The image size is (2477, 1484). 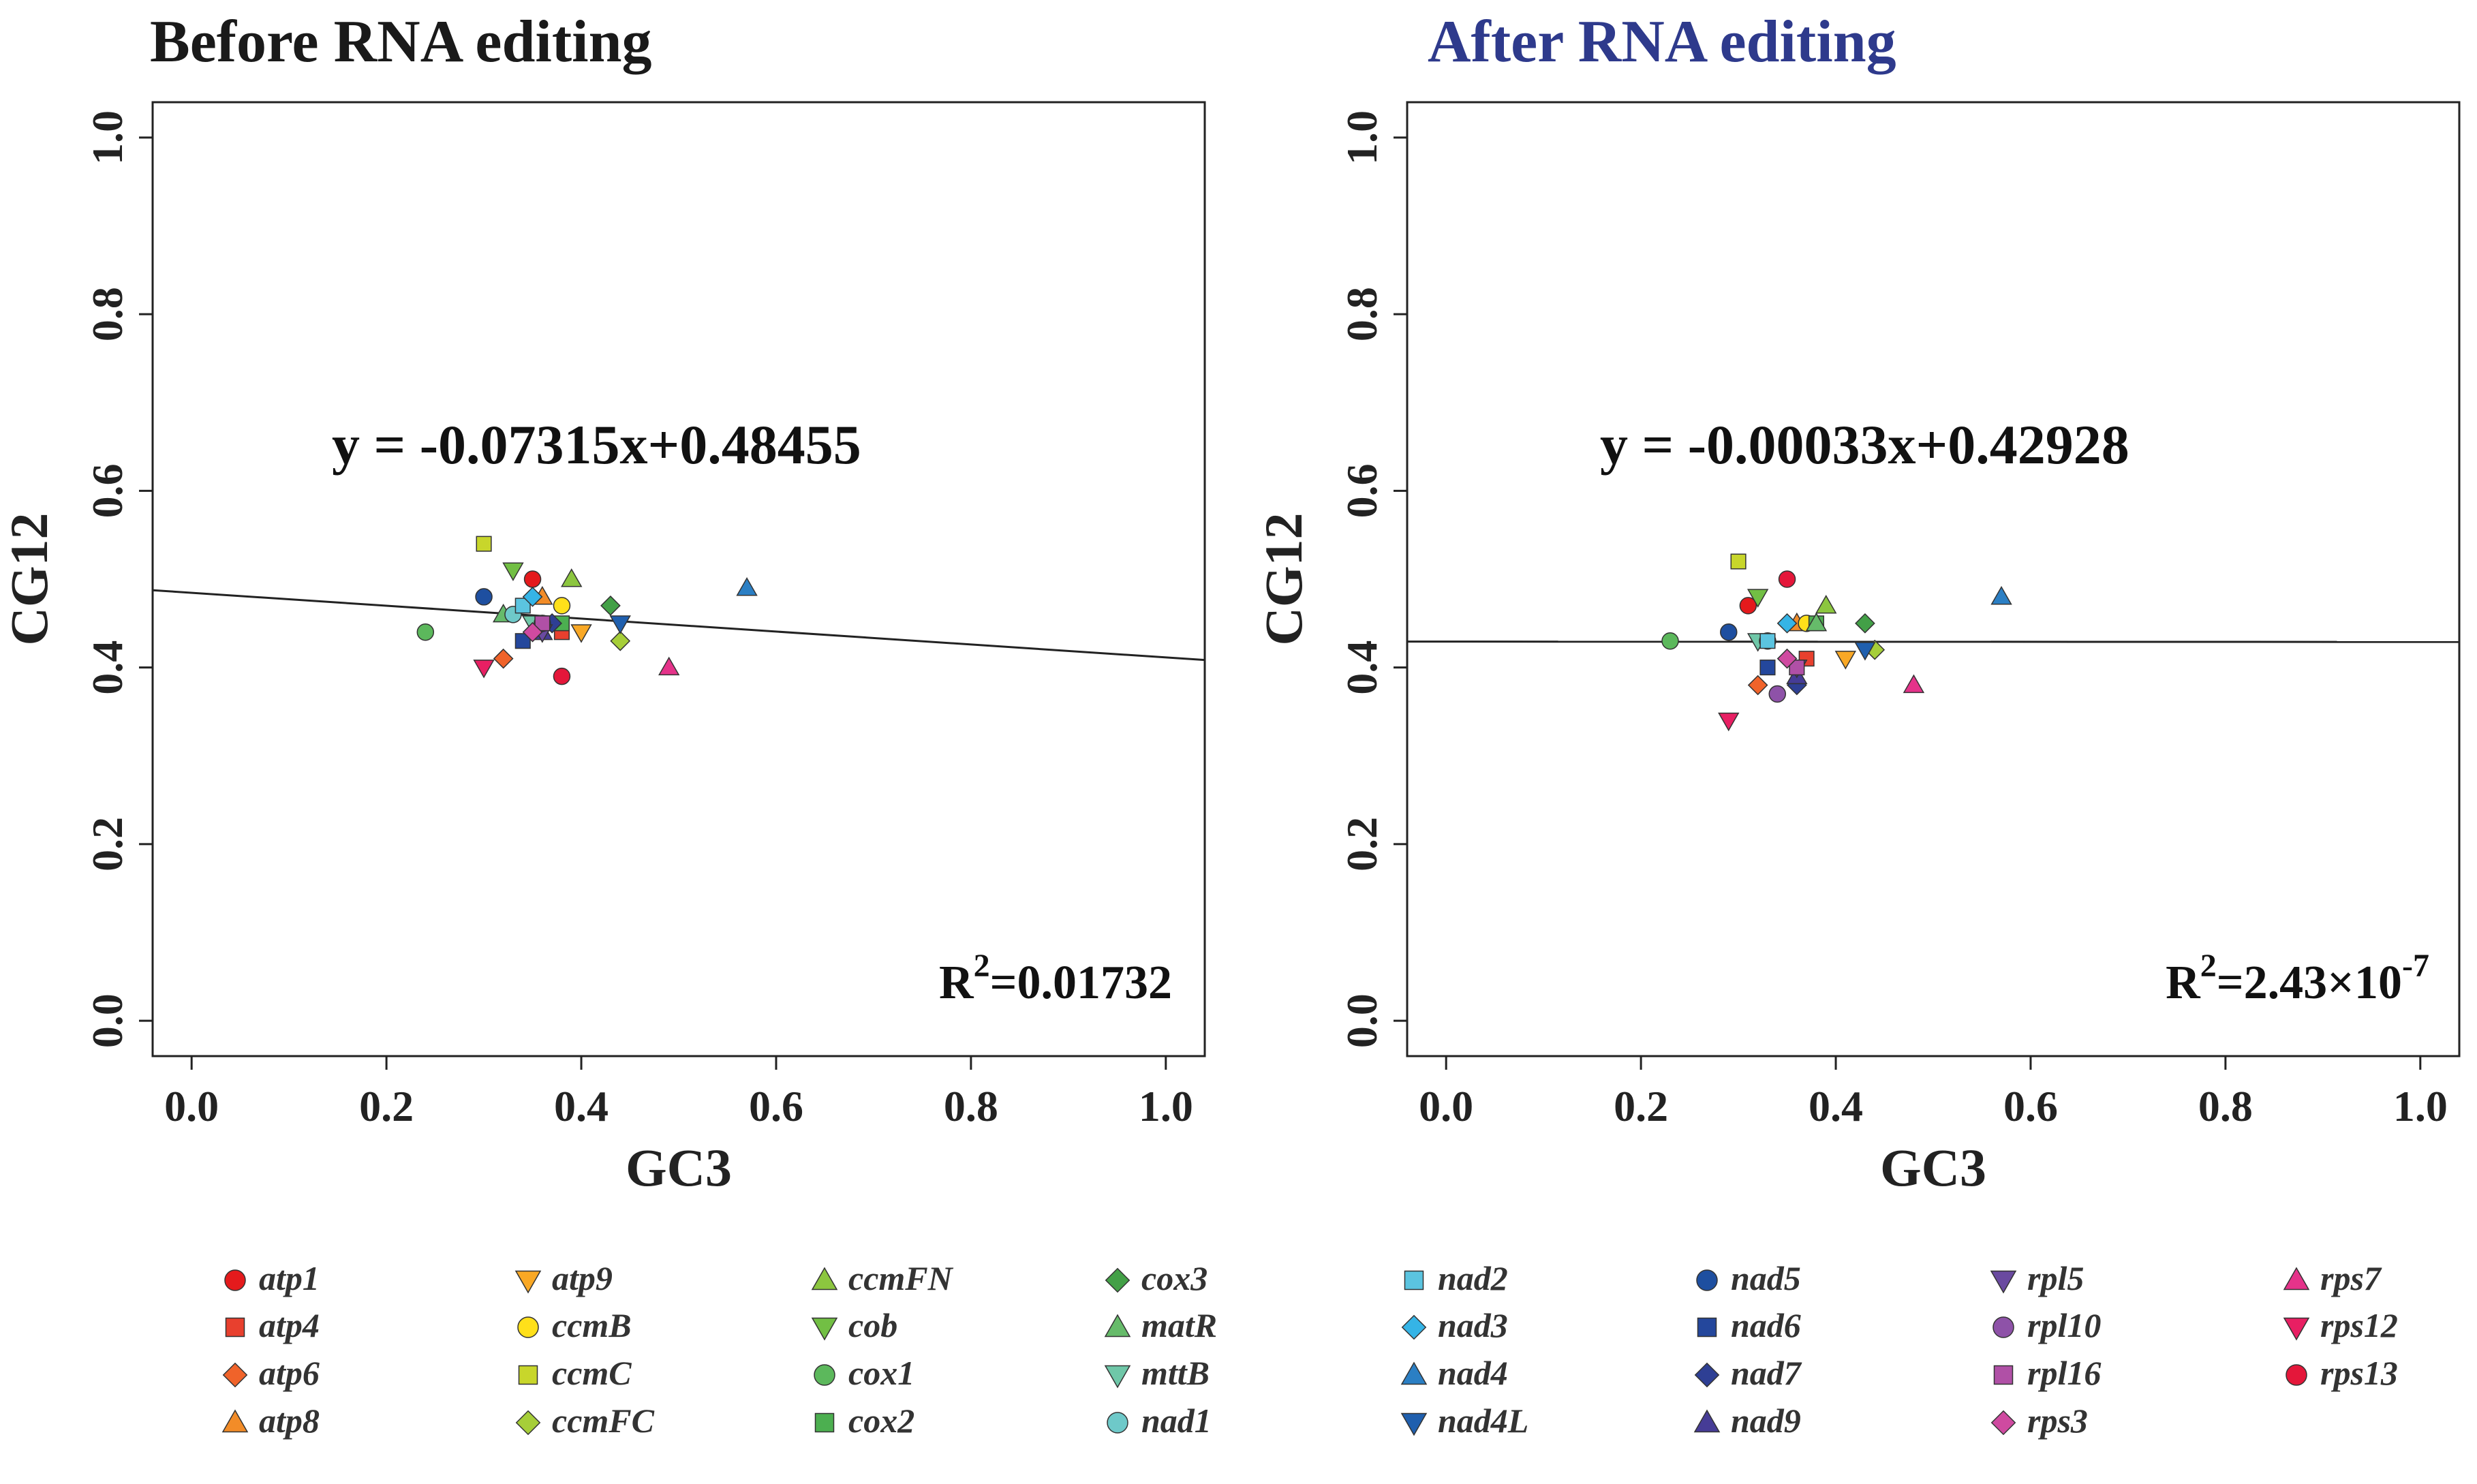 I want to click on r-squared: R2=0.01732, so click(x=1055, y=979).